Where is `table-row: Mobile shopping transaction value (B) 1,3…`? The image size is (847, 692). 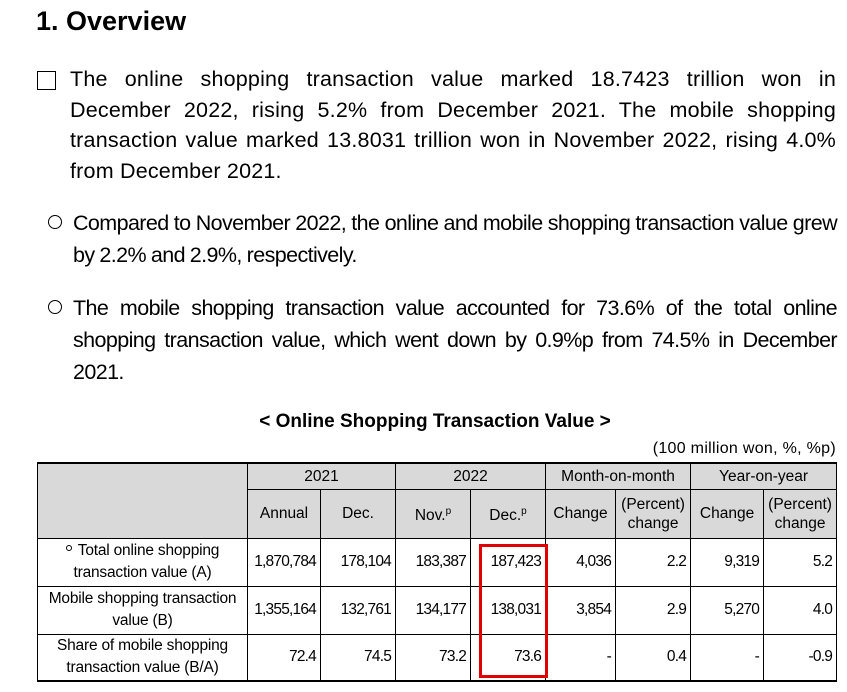 table-row: Mobile shopping transaction value (B) 1,3… is located at coordinates (437, 610).